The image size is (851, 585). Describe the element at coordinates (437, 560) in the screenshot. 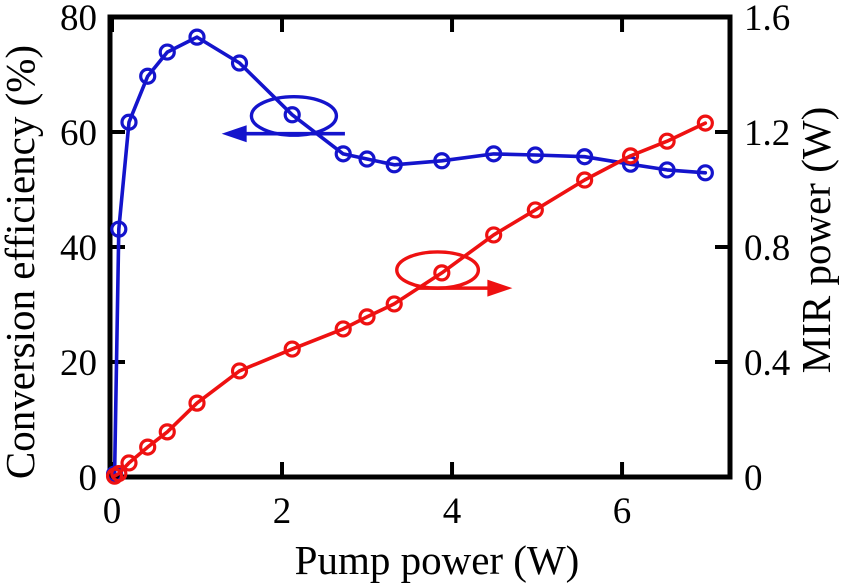

I see `x-axis-title: Pump power (W)` at that location.